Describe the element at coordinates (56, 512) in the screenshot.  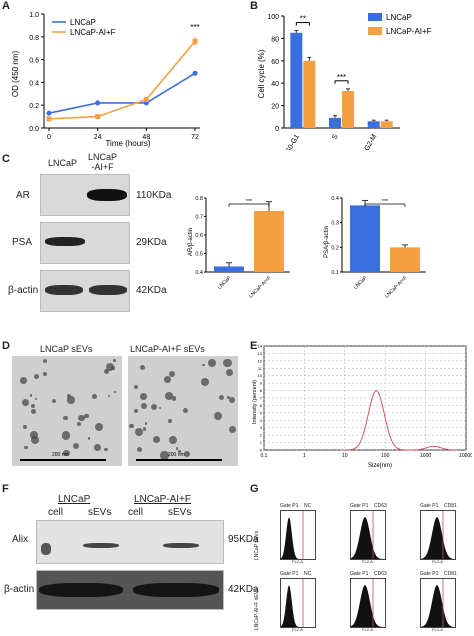
I see `blot-f-lane: cell` at that location.